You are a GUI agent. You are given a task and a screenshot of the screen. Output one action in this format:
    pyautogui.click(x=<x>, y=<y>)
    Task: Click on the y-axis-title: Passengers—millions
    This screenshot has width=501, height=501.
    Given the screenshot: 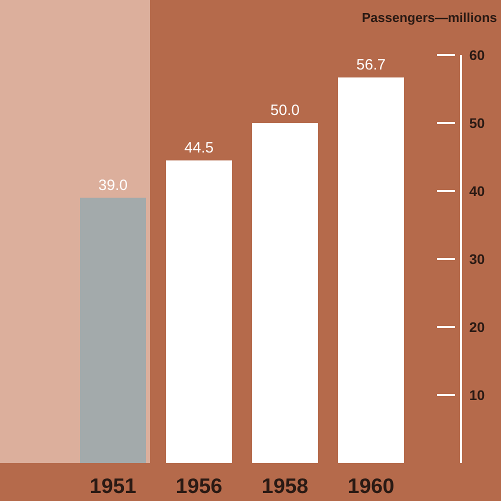 What is the action you would take?
    pyautogui.click(x=429, y=17)
    